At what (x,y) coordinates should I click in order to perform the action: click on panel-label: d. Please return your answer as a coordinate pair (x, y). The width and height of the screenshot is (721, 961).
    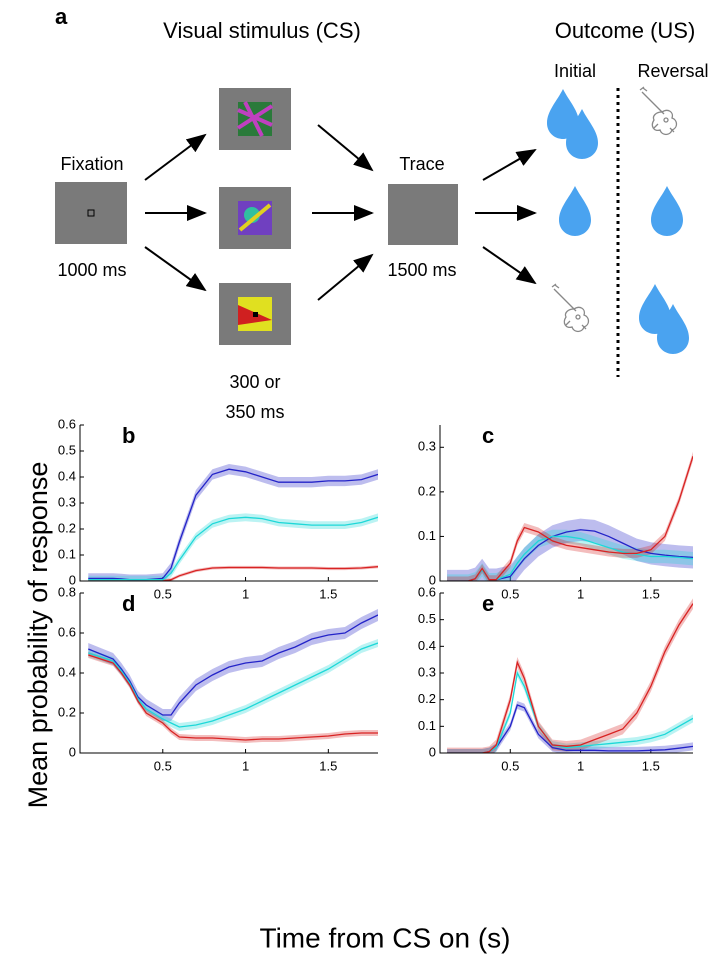
    Looking at the image, I should click on (128, 603).